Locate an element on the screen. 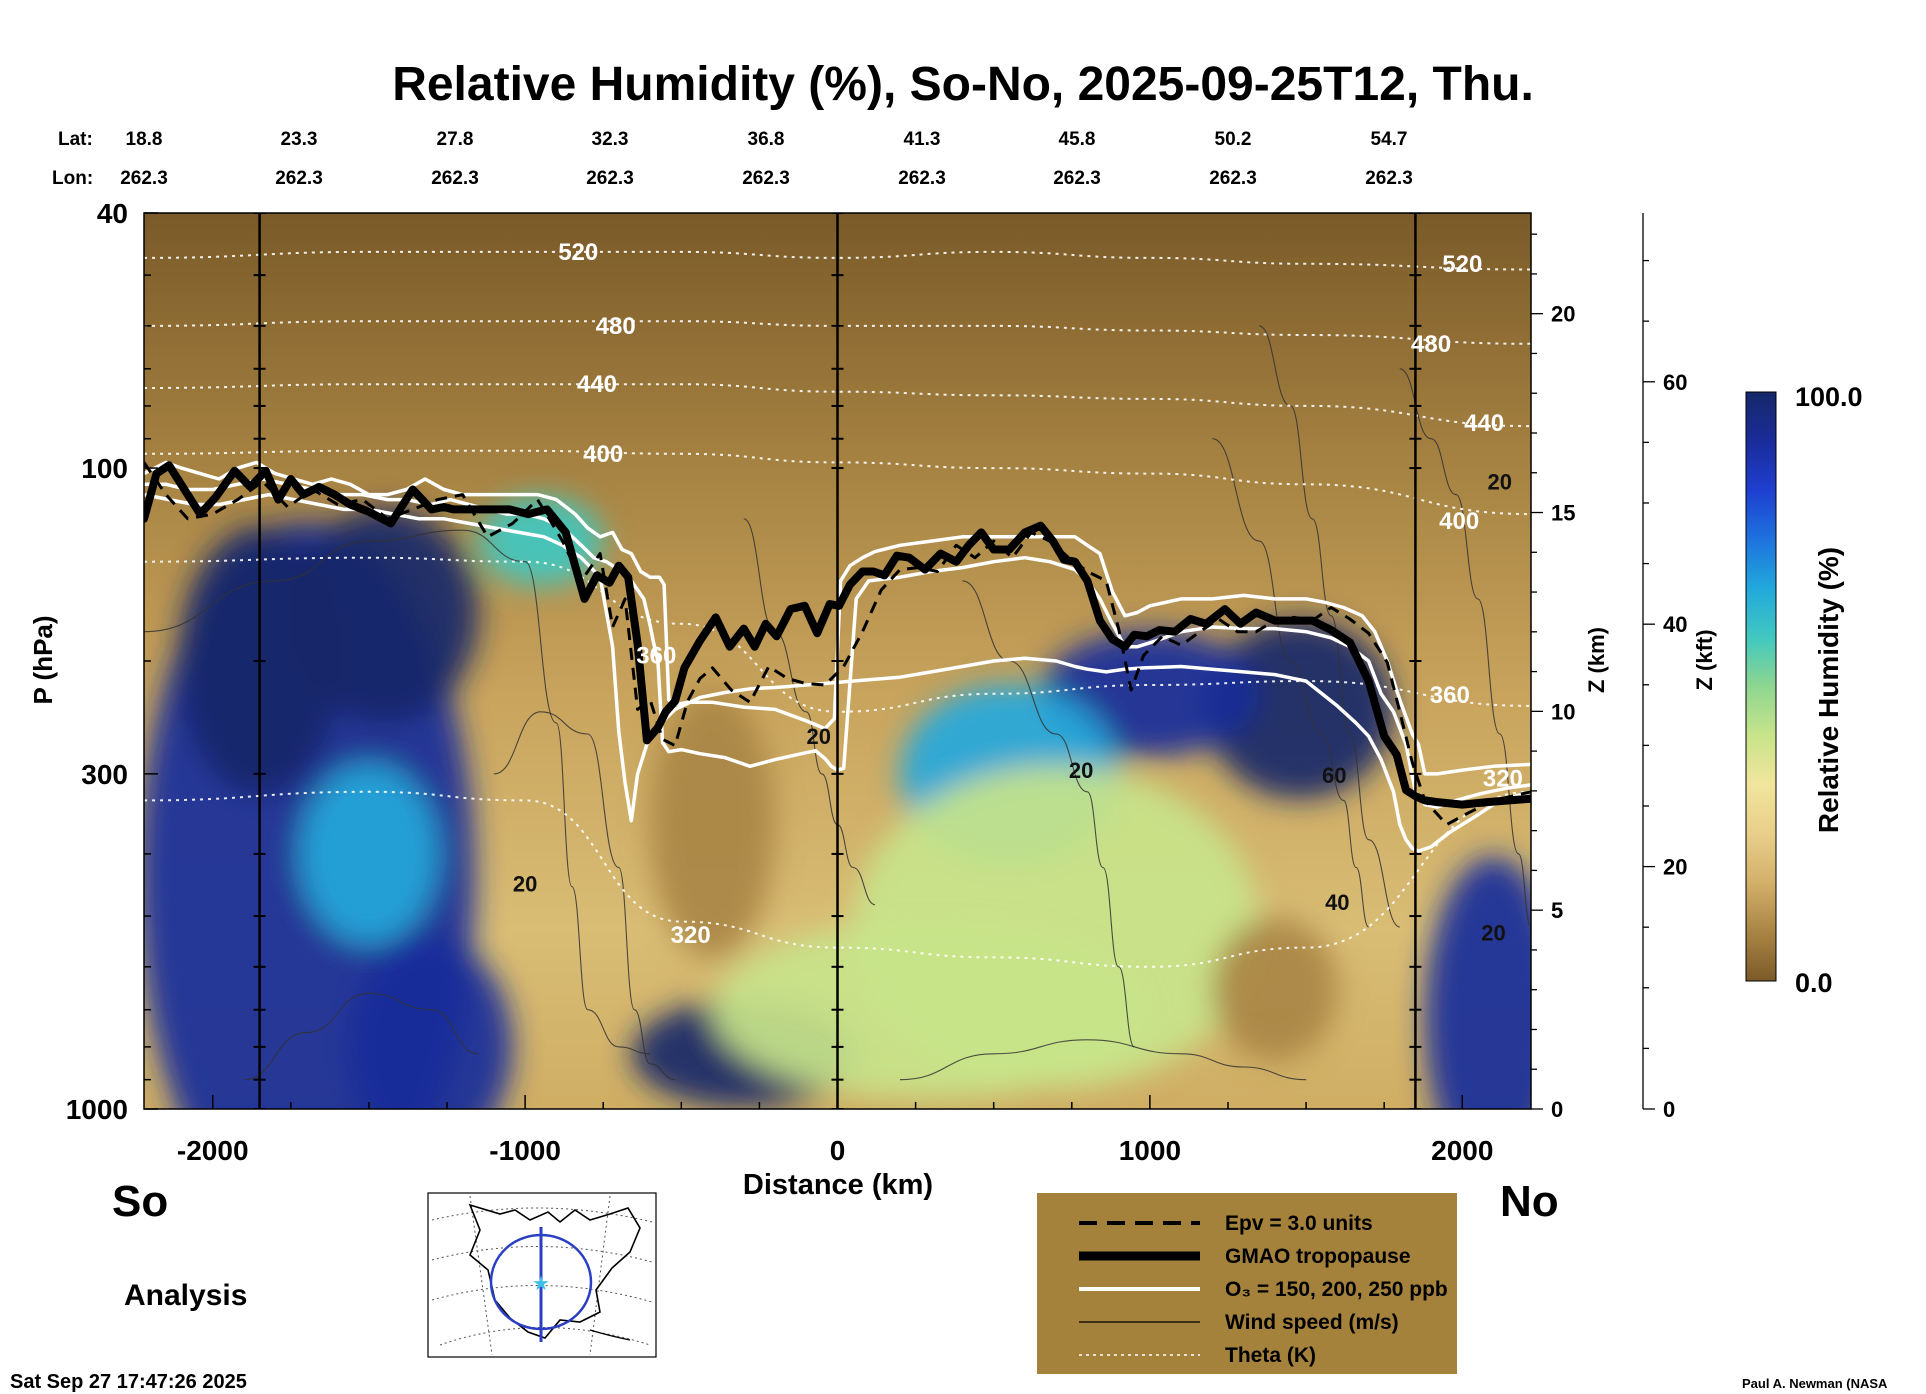  legend-label: GMAO tropopause is located at coordinates (1318, 1256).